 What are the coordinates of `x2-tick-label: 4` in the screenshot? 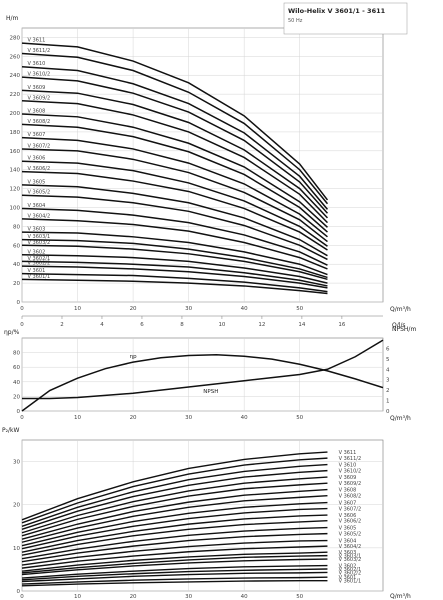 It's located at (102, 325).